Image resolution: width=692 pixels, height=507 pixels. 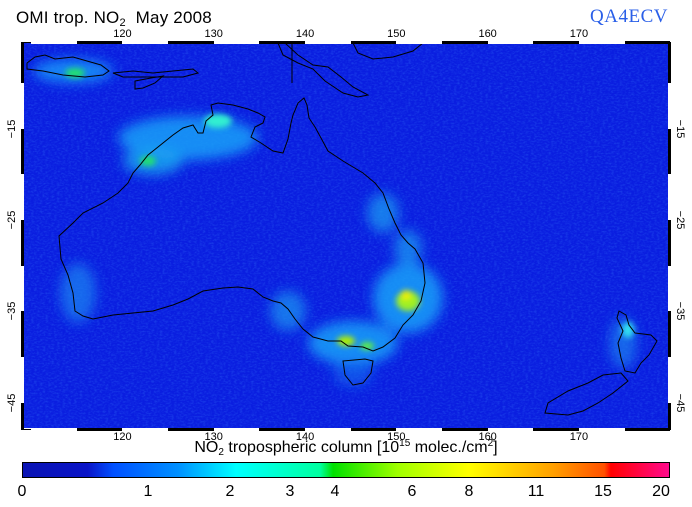 I want to click on lon-tick-bottom: 170, so click(x=579, y=437).